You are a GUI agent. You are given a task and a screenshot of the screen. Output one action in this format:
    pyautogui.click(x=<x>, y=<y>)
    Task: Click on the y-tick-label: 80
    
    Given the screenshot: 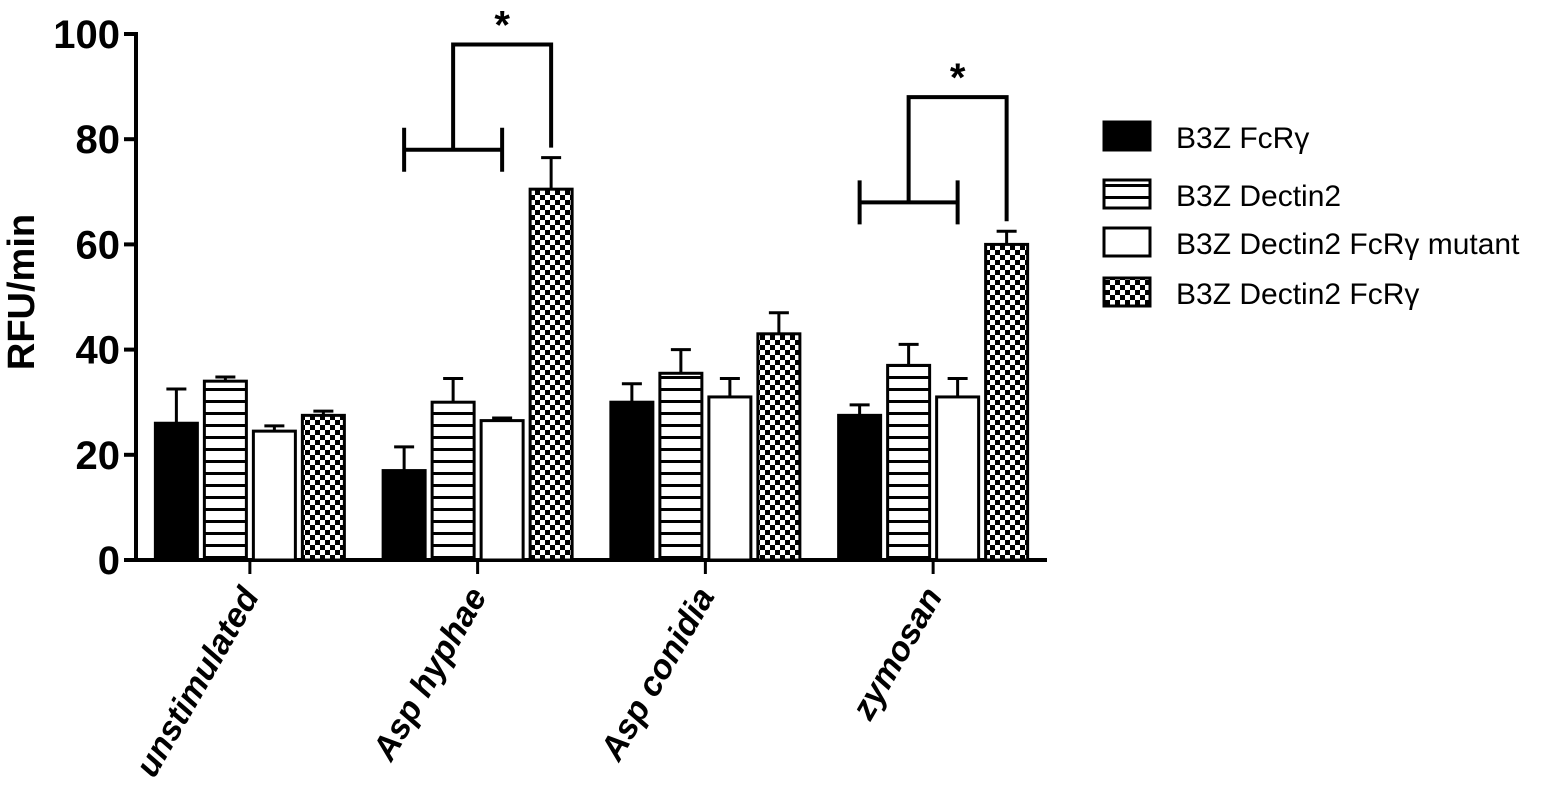 What is the action you would take?
    pyautogui.click(x=98, y=140)
    